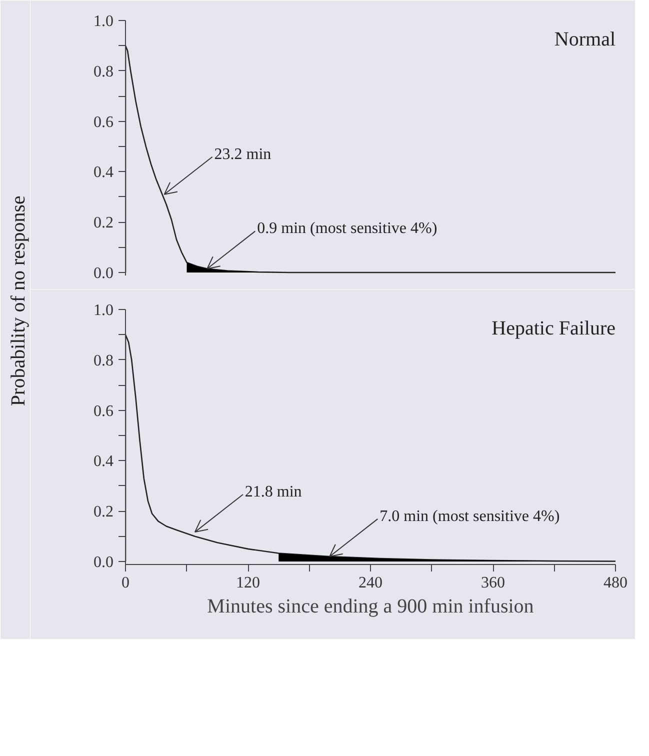 Image resolution: width=649 pixels, height=756 pixels. I want to click on x-tick-label: 0, so click(126, 583).